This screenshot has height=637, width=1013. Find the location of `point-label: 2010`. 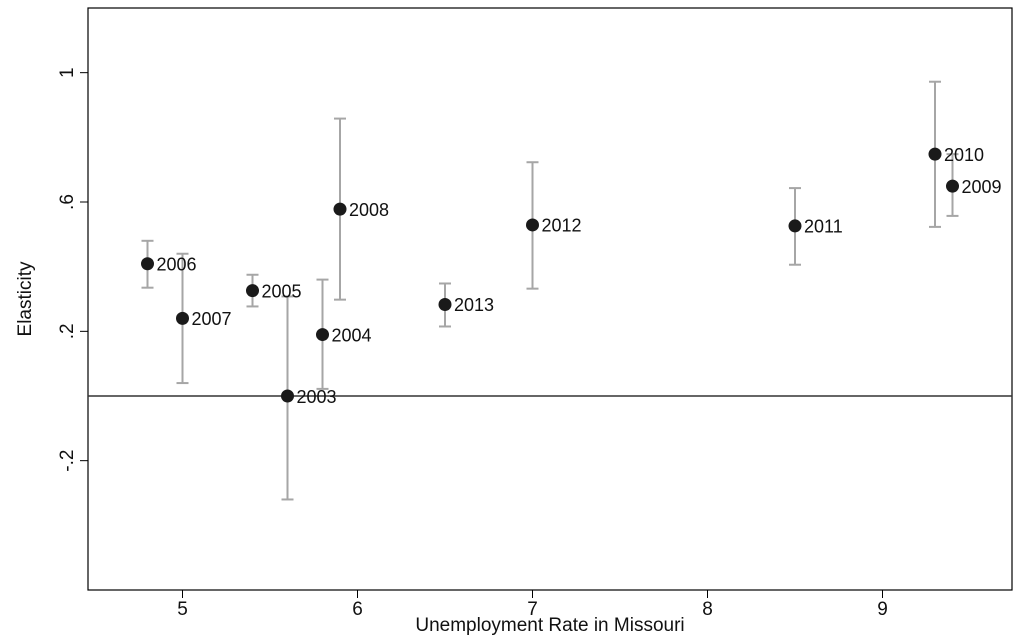

point-label: 2010 is located at coordinates (964, 155).